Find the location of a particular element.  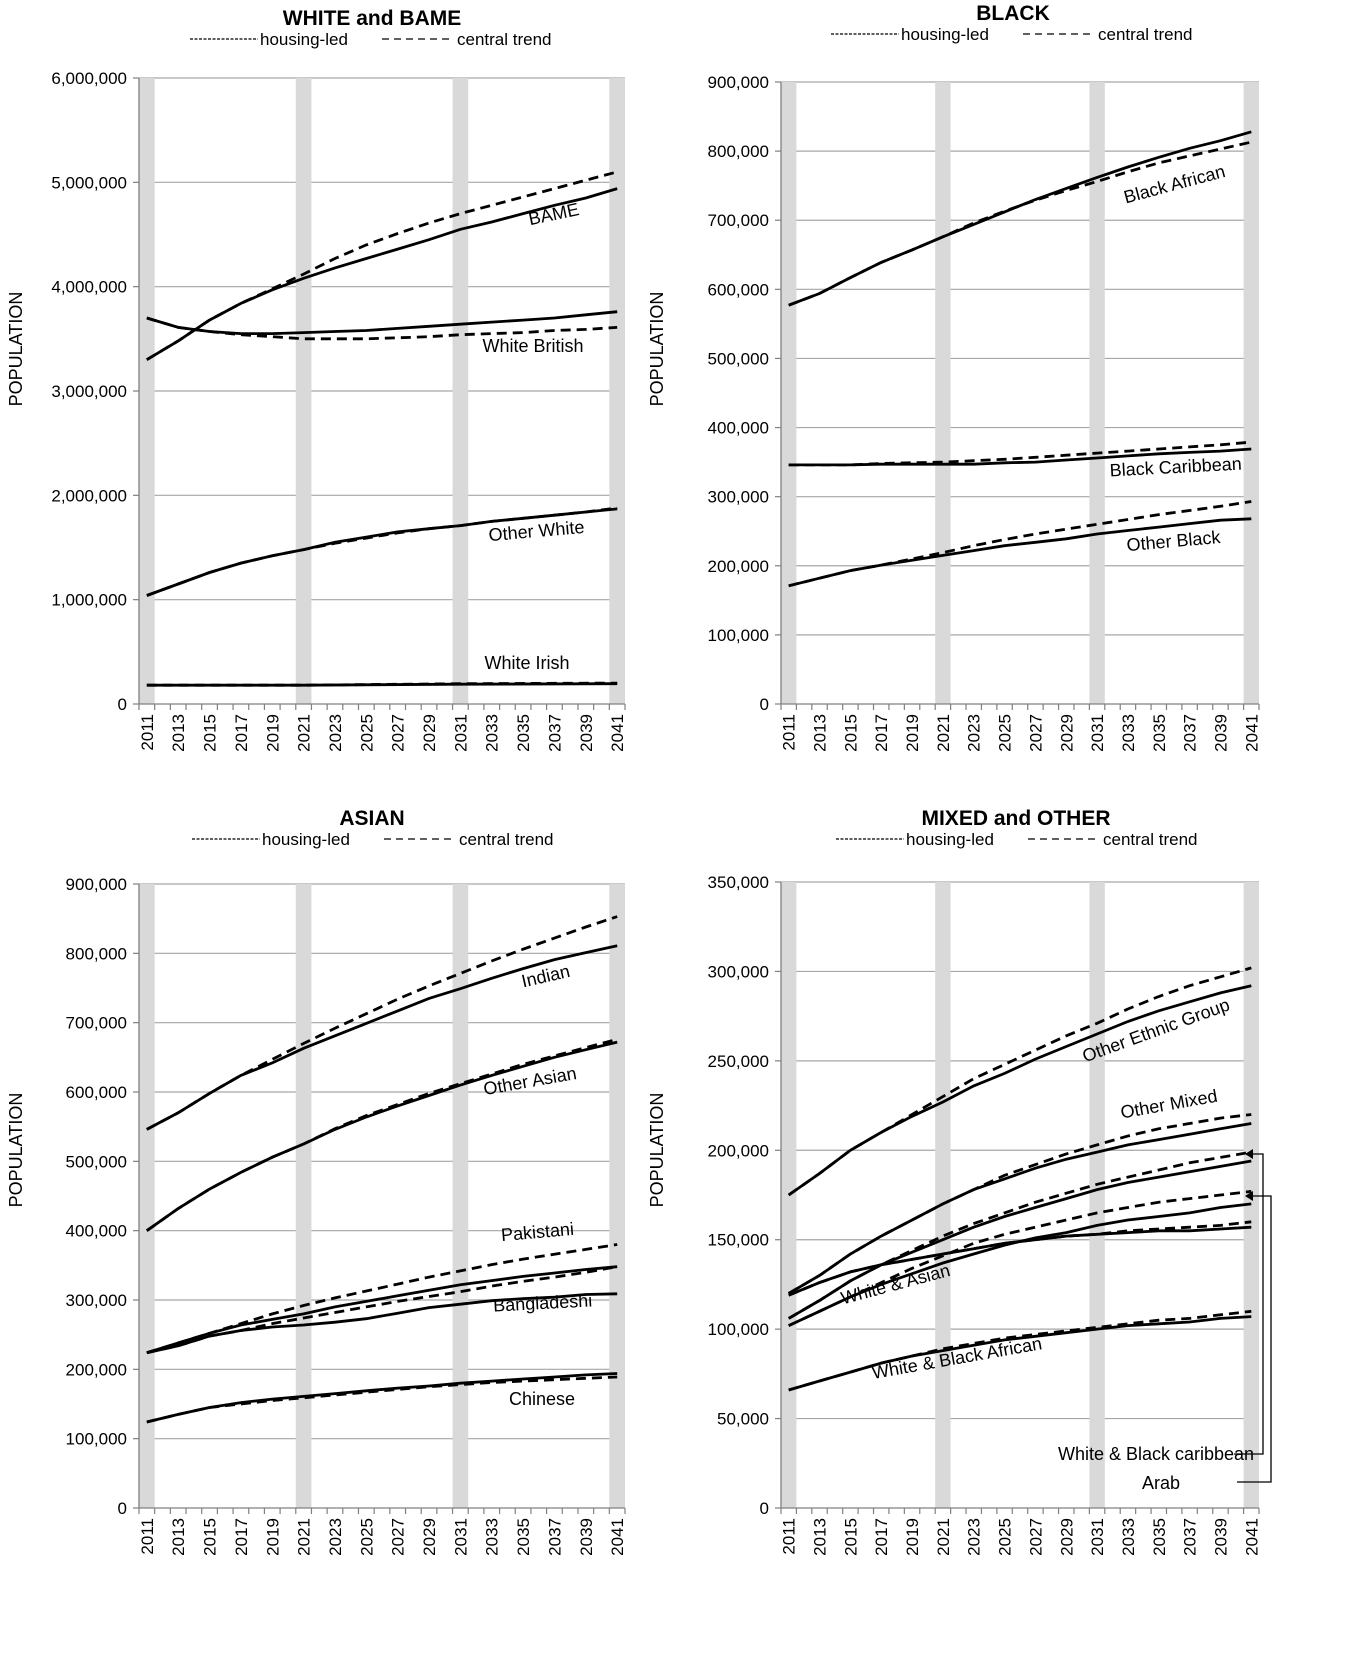

series-black-african-central-trend is located at coordinates (1020, 223).